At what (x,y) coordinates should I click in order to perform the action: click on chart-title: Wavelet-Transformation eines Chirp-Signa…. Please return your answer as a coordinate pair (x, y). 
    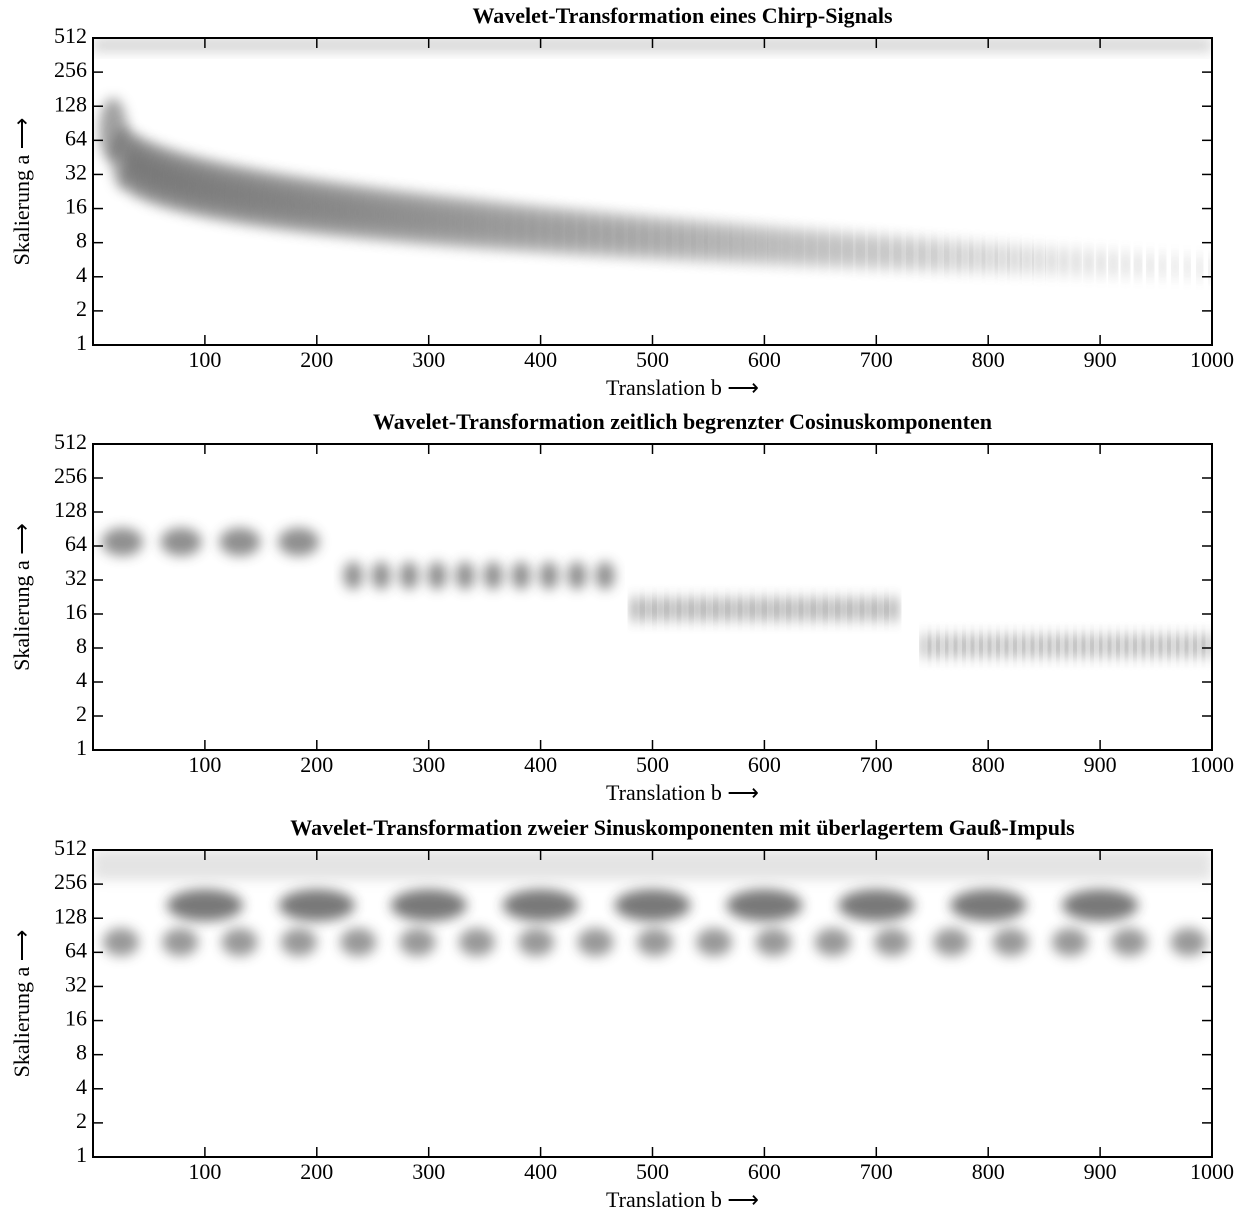
    Looking at the image, I should click on (682, 15).